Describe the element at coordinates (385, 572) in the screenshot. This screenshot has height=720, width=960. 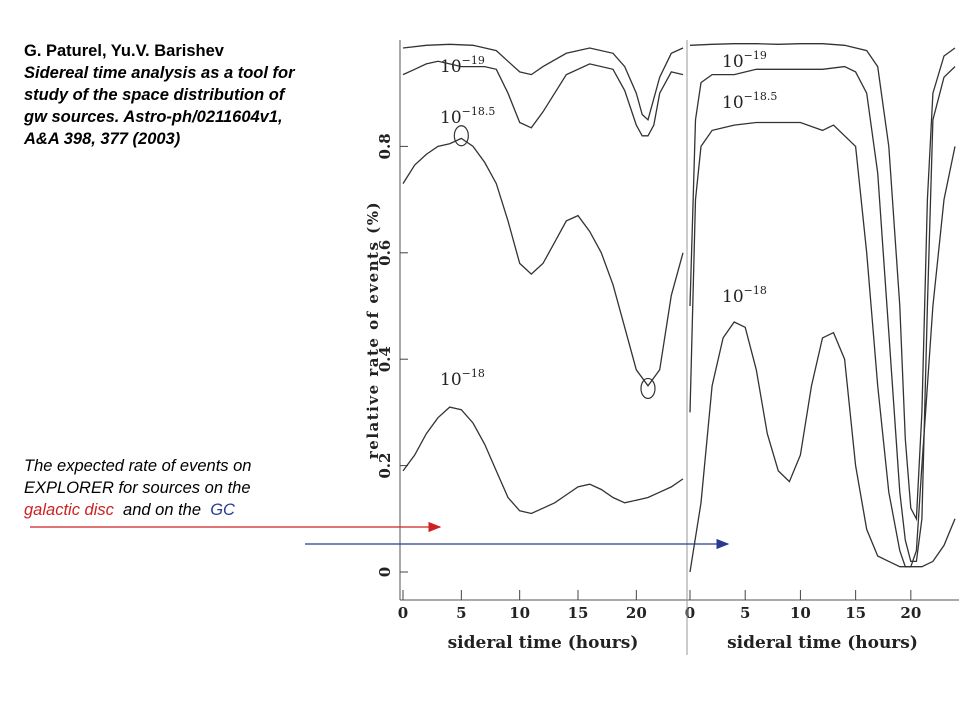
I see `y-tick-label: 0` at that location.